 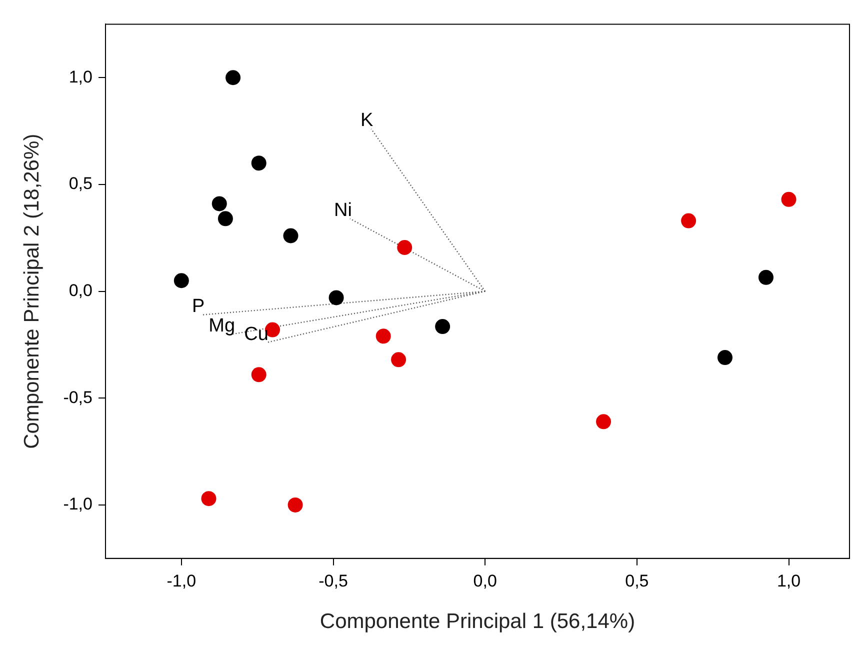 I want to click on y-tick-label: -1,0, so click(x=77, y=504).